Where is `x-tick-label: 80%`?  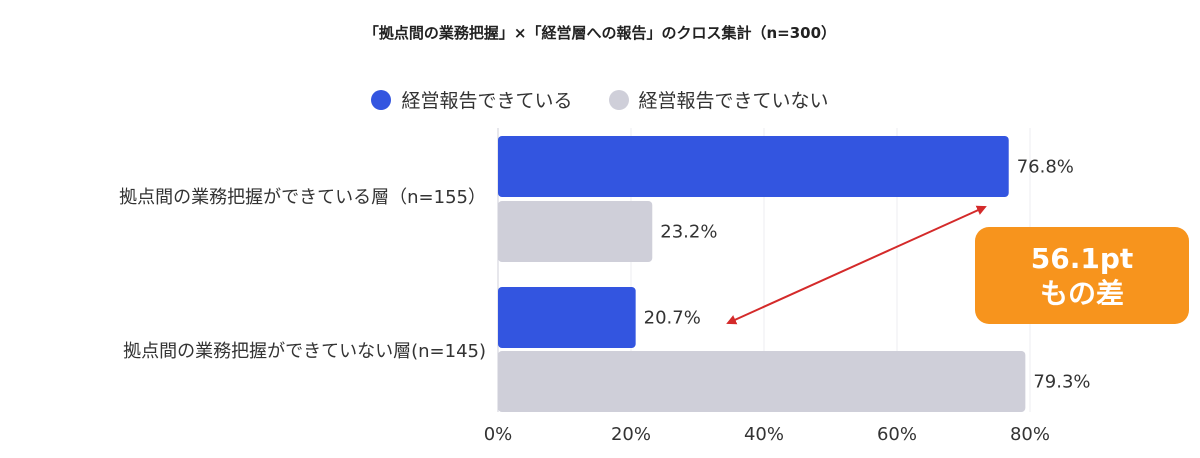
x-tick-label: 80% is located at coordinates (1030, 434).